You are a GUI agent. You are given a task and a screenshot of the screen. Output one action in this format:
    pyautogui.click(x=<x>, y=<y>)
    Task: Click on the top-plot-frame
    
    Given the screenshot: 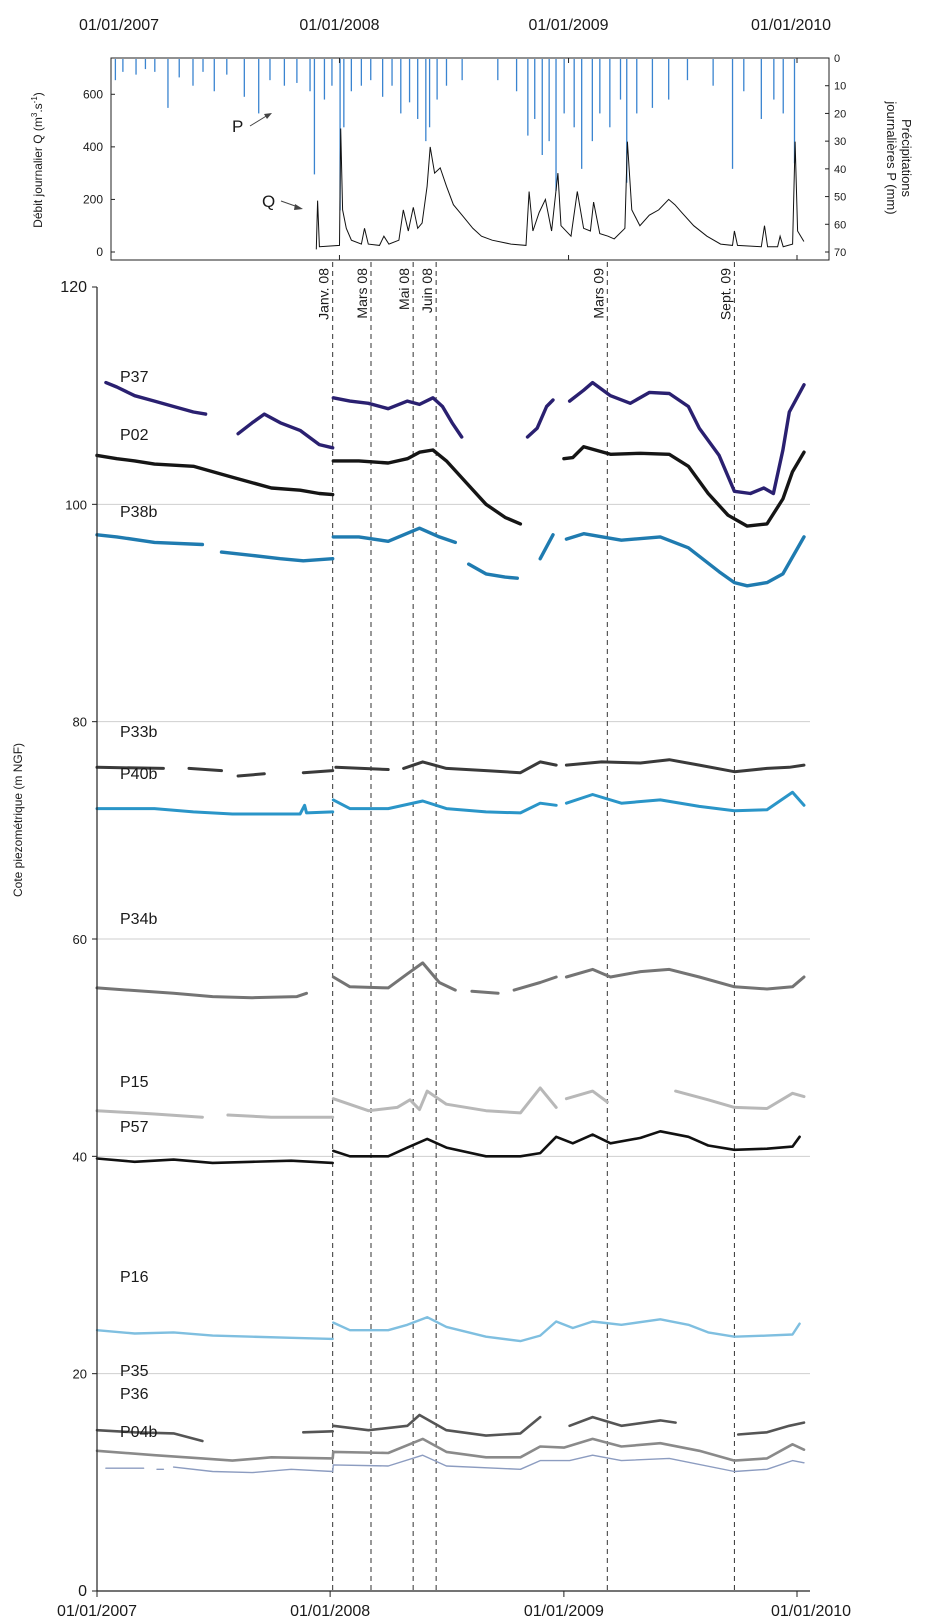 What is the action you would take?
    pyautogui.click(x=470, y=159)
    